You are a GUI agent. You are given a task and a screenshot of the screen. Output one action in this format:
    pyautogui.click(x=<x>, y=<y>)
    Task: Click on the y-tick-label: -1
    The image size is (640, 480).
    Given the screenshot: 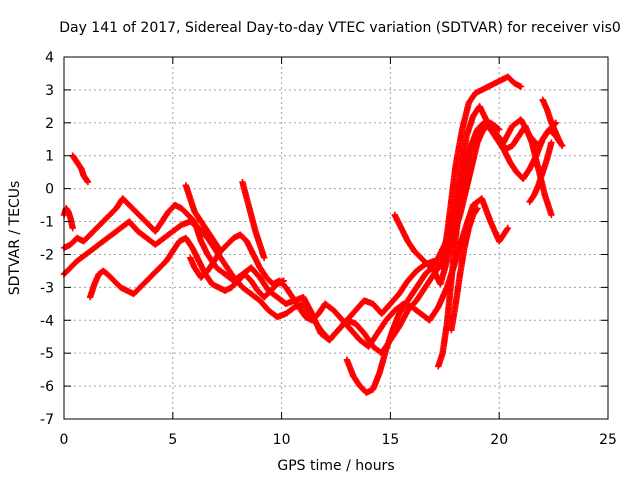 What is the action you would take?
    pyautogui.click(x=47, y=223)
    